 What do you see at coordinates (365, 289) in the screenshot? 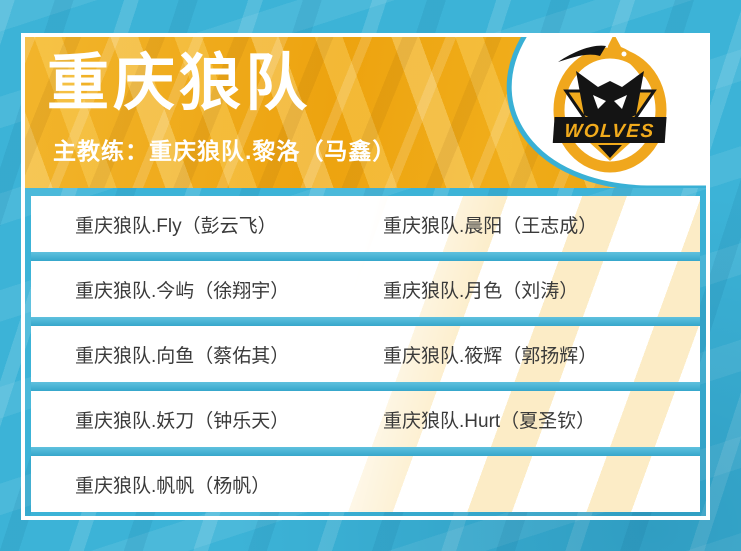
I see `roster-row-2: 重庆狼队.今屿（徐翔宇） 重庆狼队.月色（刘涛）` at bounding box center [365, 289].